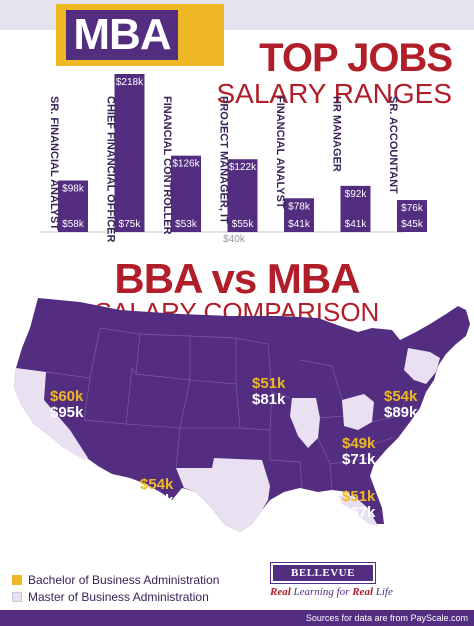  I want to click on region-midwest-mba: $81k, so click(269, 399).